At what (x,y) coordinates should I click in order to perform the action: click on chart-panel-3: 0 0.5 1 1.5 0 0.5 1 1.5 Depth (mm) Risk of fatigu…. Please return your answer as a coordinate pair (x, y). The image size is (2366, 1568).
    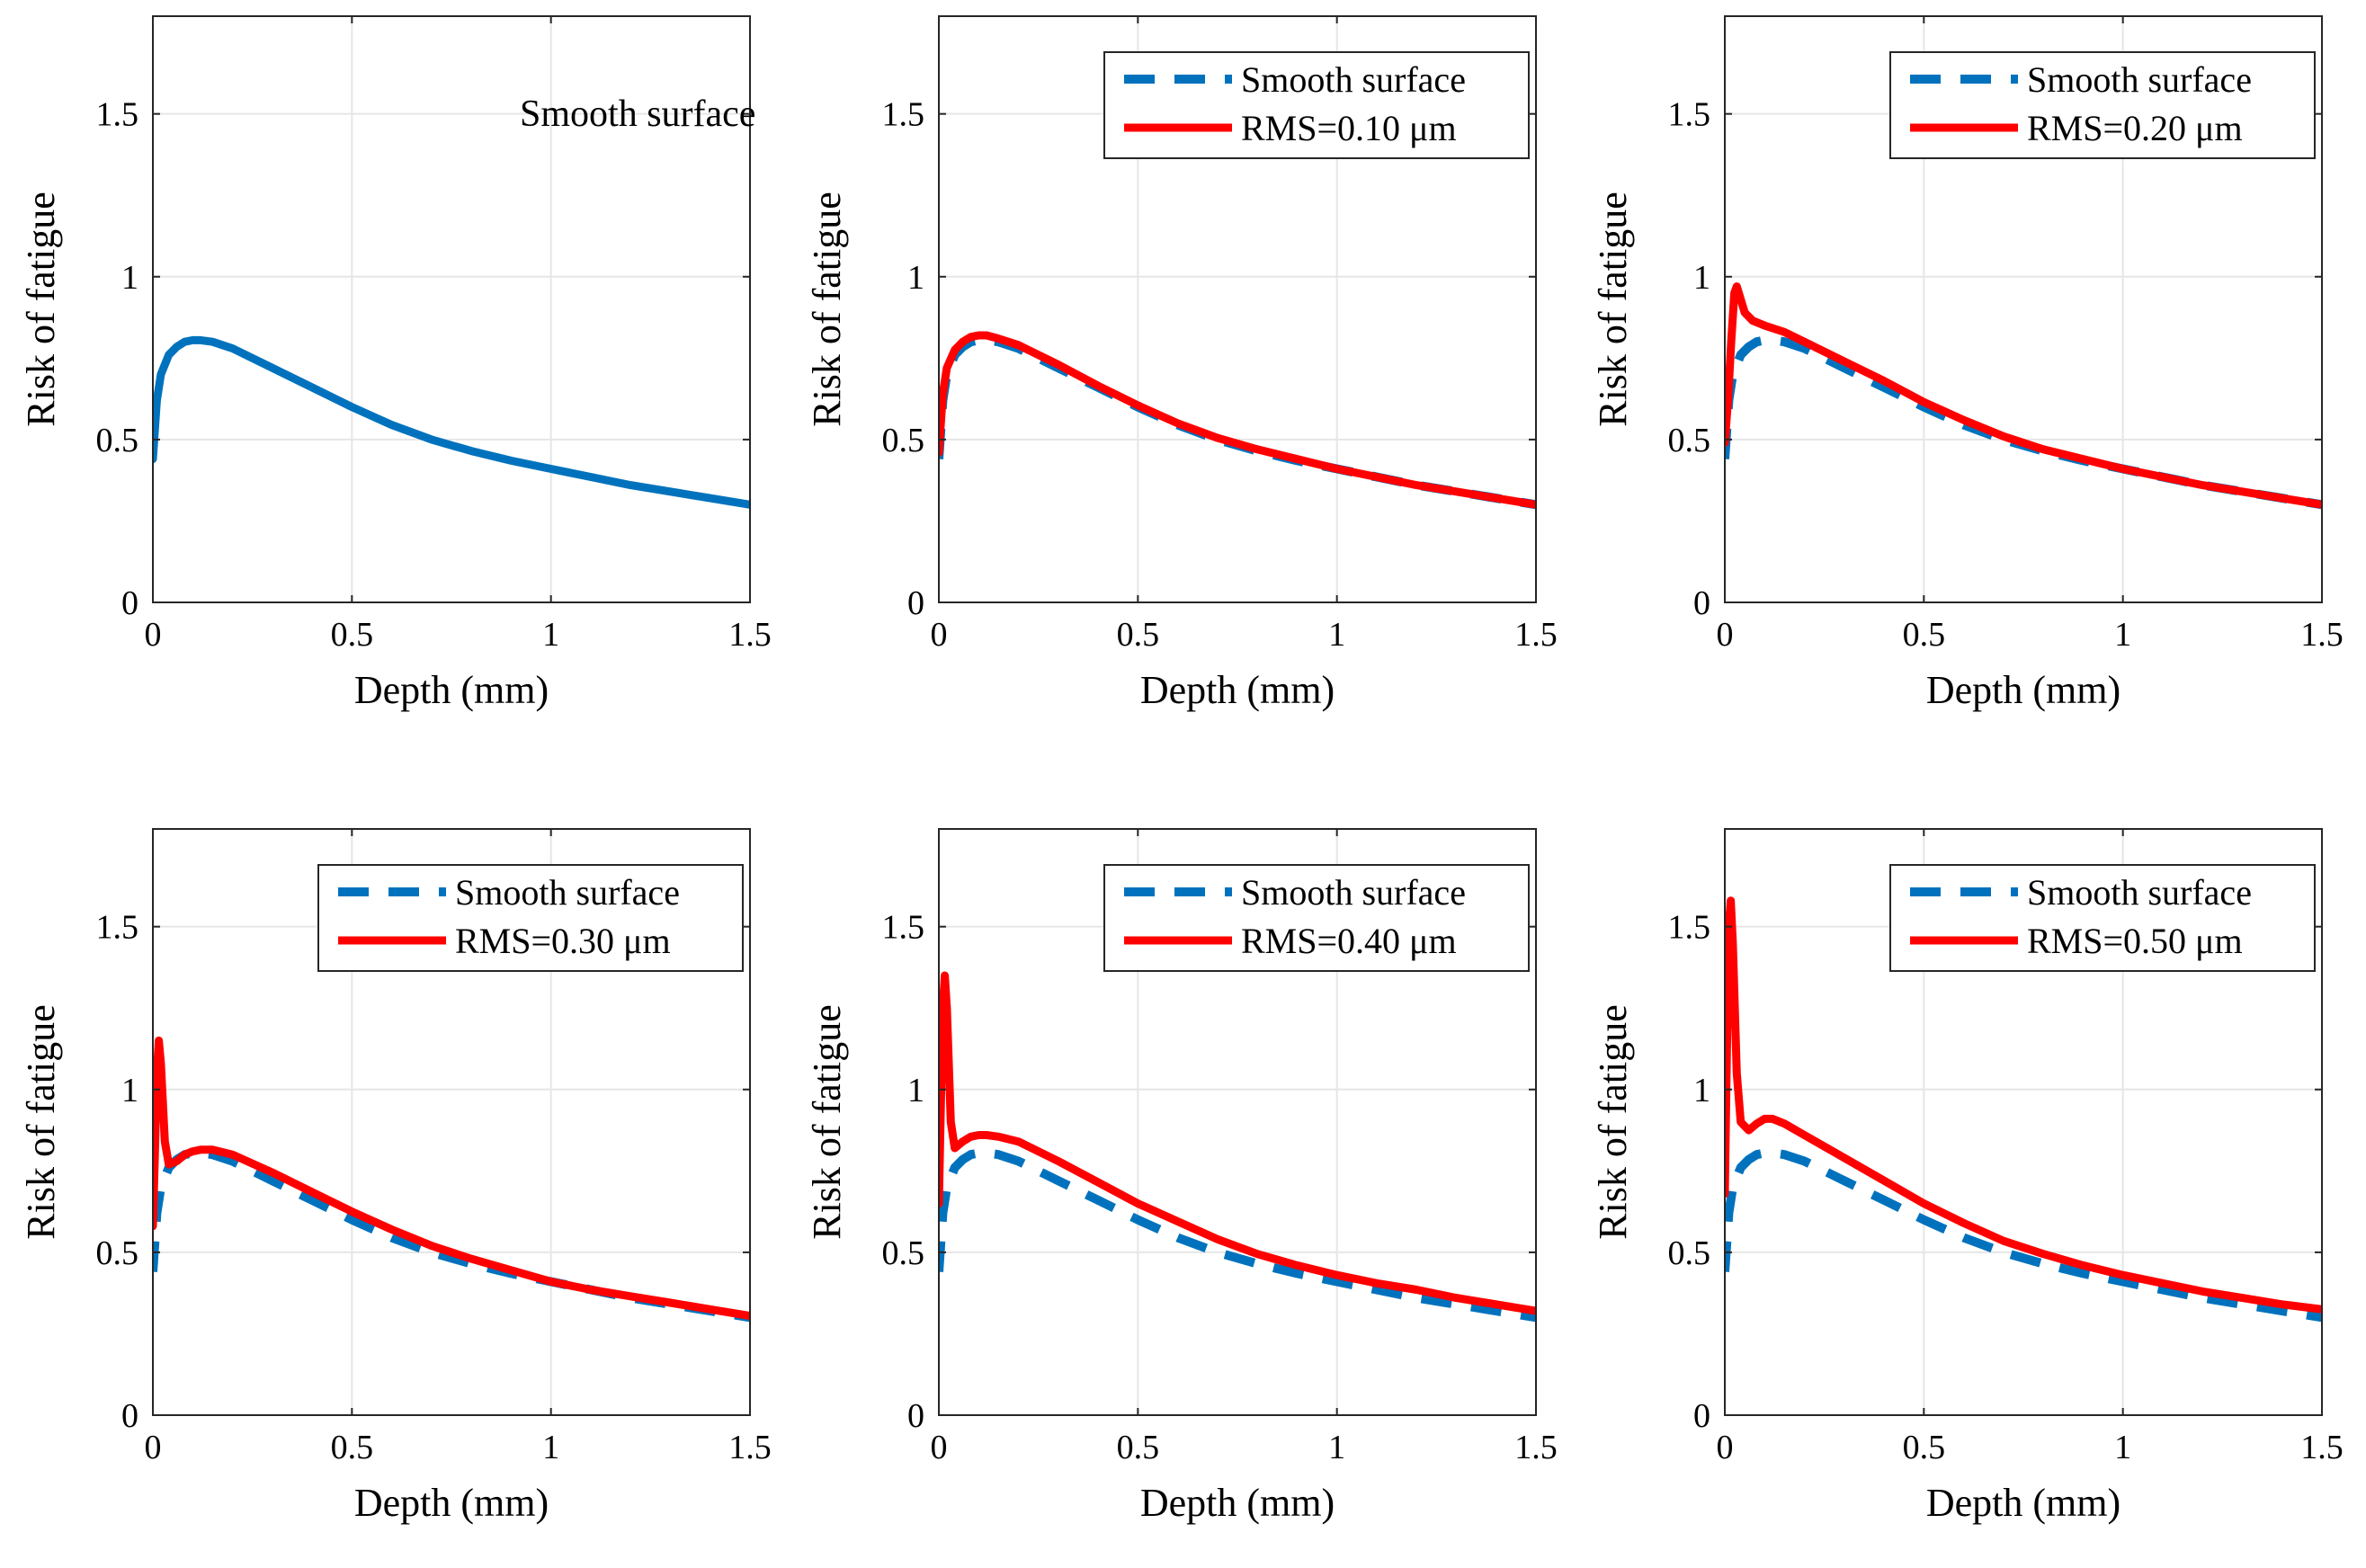
    Looking at the image, I should click on (1968, 363).